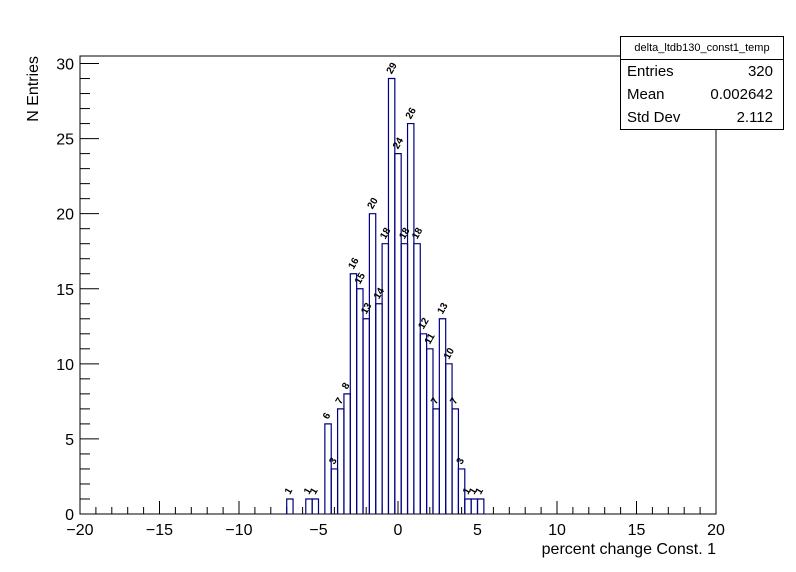 The width and height of the screenshot is (796, 572). Describe the element at coordinates (702, 94) in the screenshot. I see `stats-row-mean: Mean 0.002642` at that location.